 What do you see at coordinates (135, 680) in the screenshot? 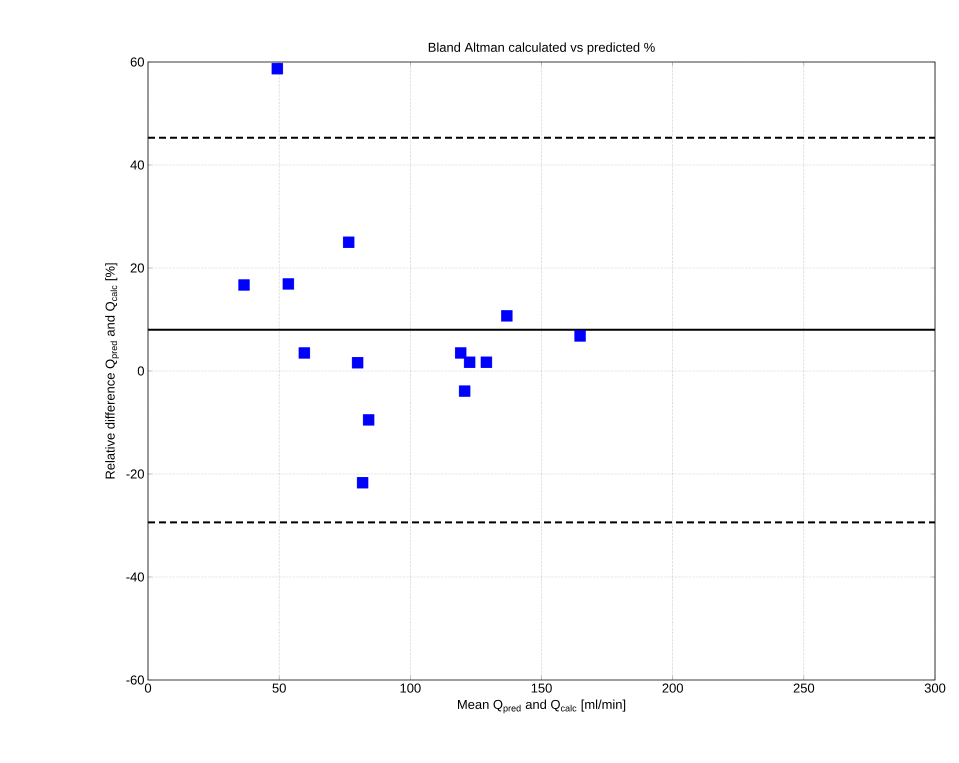
I see `y-tick-label: -60` at bounding box center [135, 680].